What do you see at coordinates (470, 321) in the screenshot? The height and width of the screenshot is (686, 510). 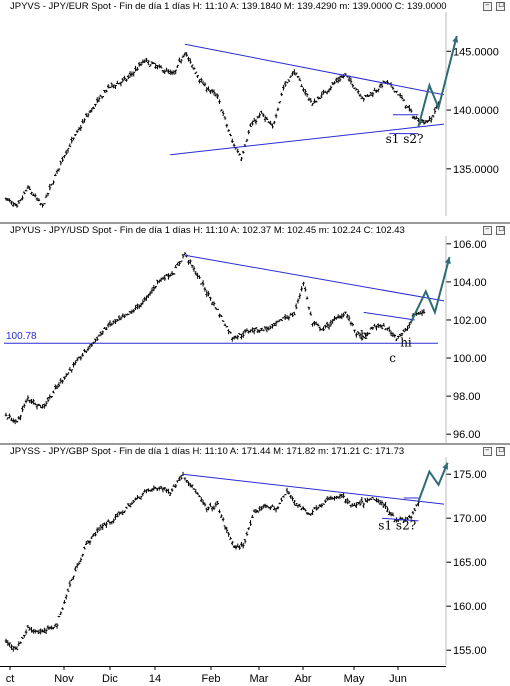 I see `y-tick-label: 102.00` at bounding box center [470, 321].